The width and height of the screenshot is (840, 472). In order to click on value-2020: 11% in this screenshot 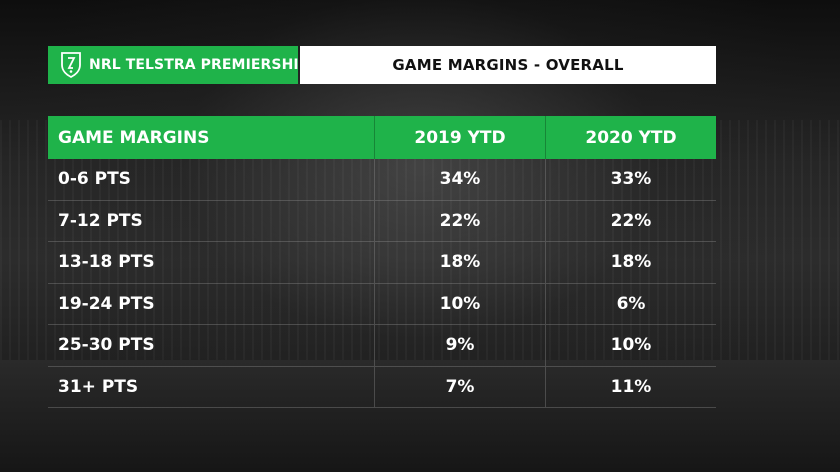, I will do `click(631, 386)`.